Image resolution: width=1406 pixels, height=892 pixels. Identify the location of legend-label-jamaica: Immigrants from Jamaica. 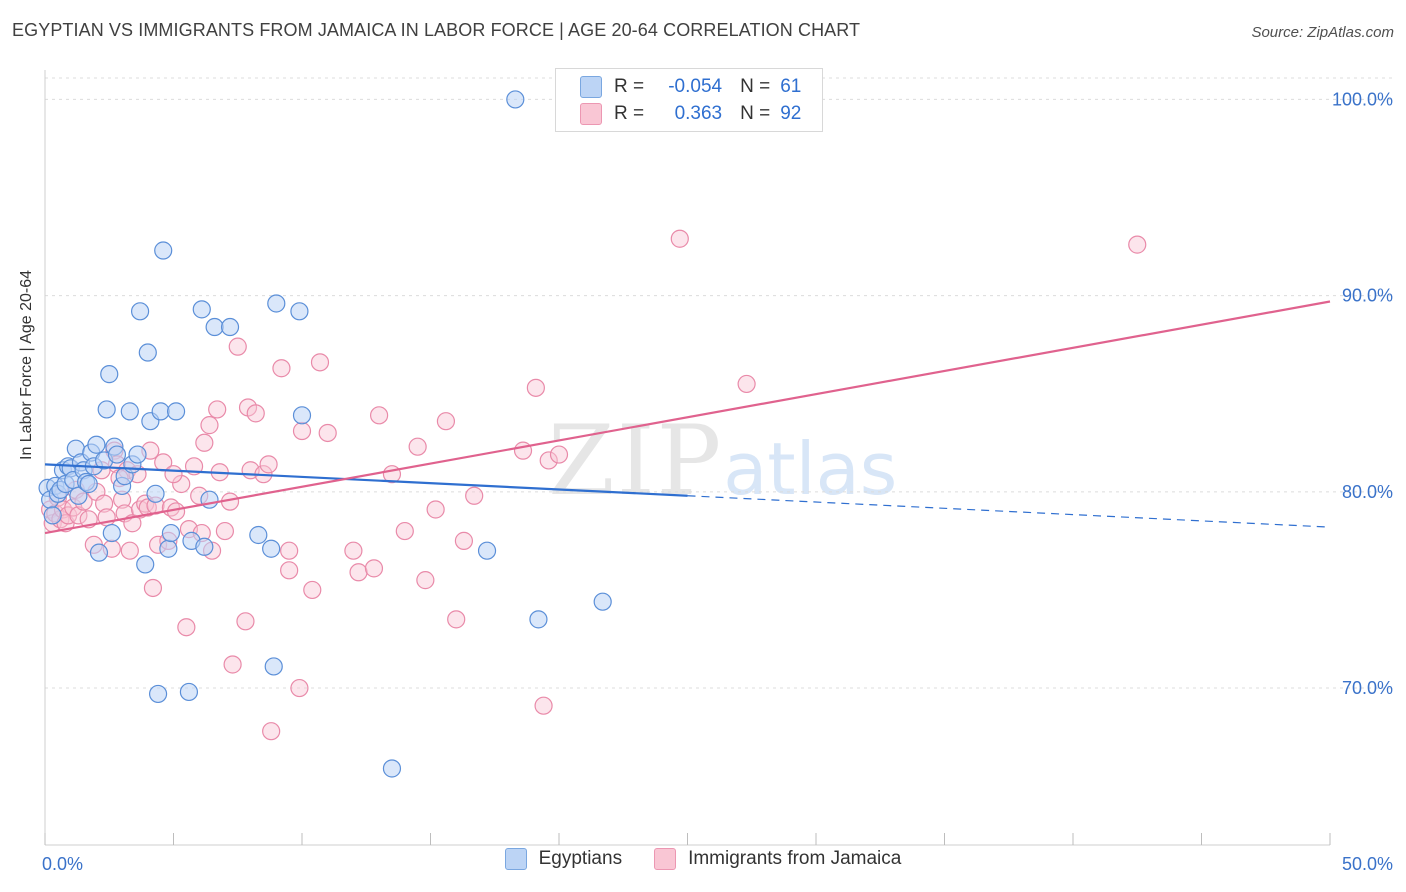
(795, 858).